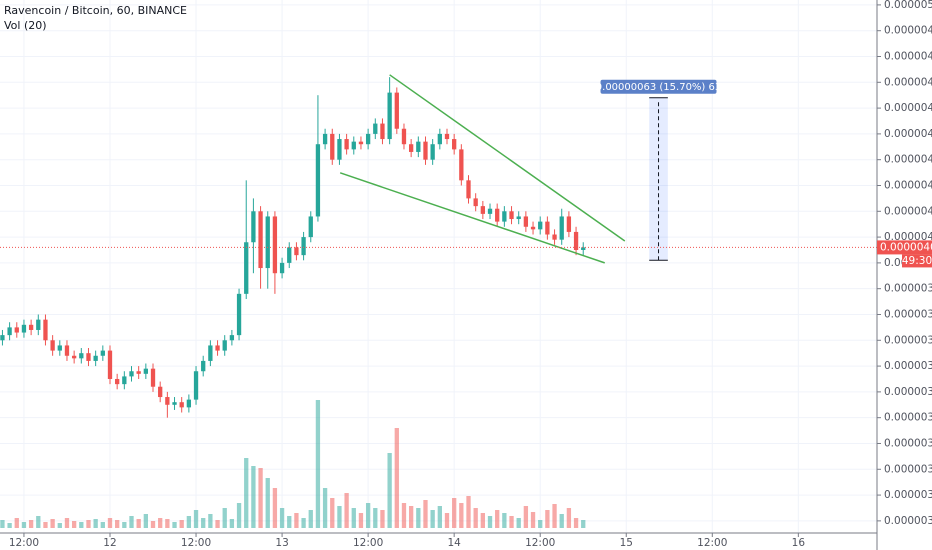  What do you see at coordinates (908, 82) in the screenshot?
I see `y-tick-label: 0.00000470` at bounding box center [908, 82].